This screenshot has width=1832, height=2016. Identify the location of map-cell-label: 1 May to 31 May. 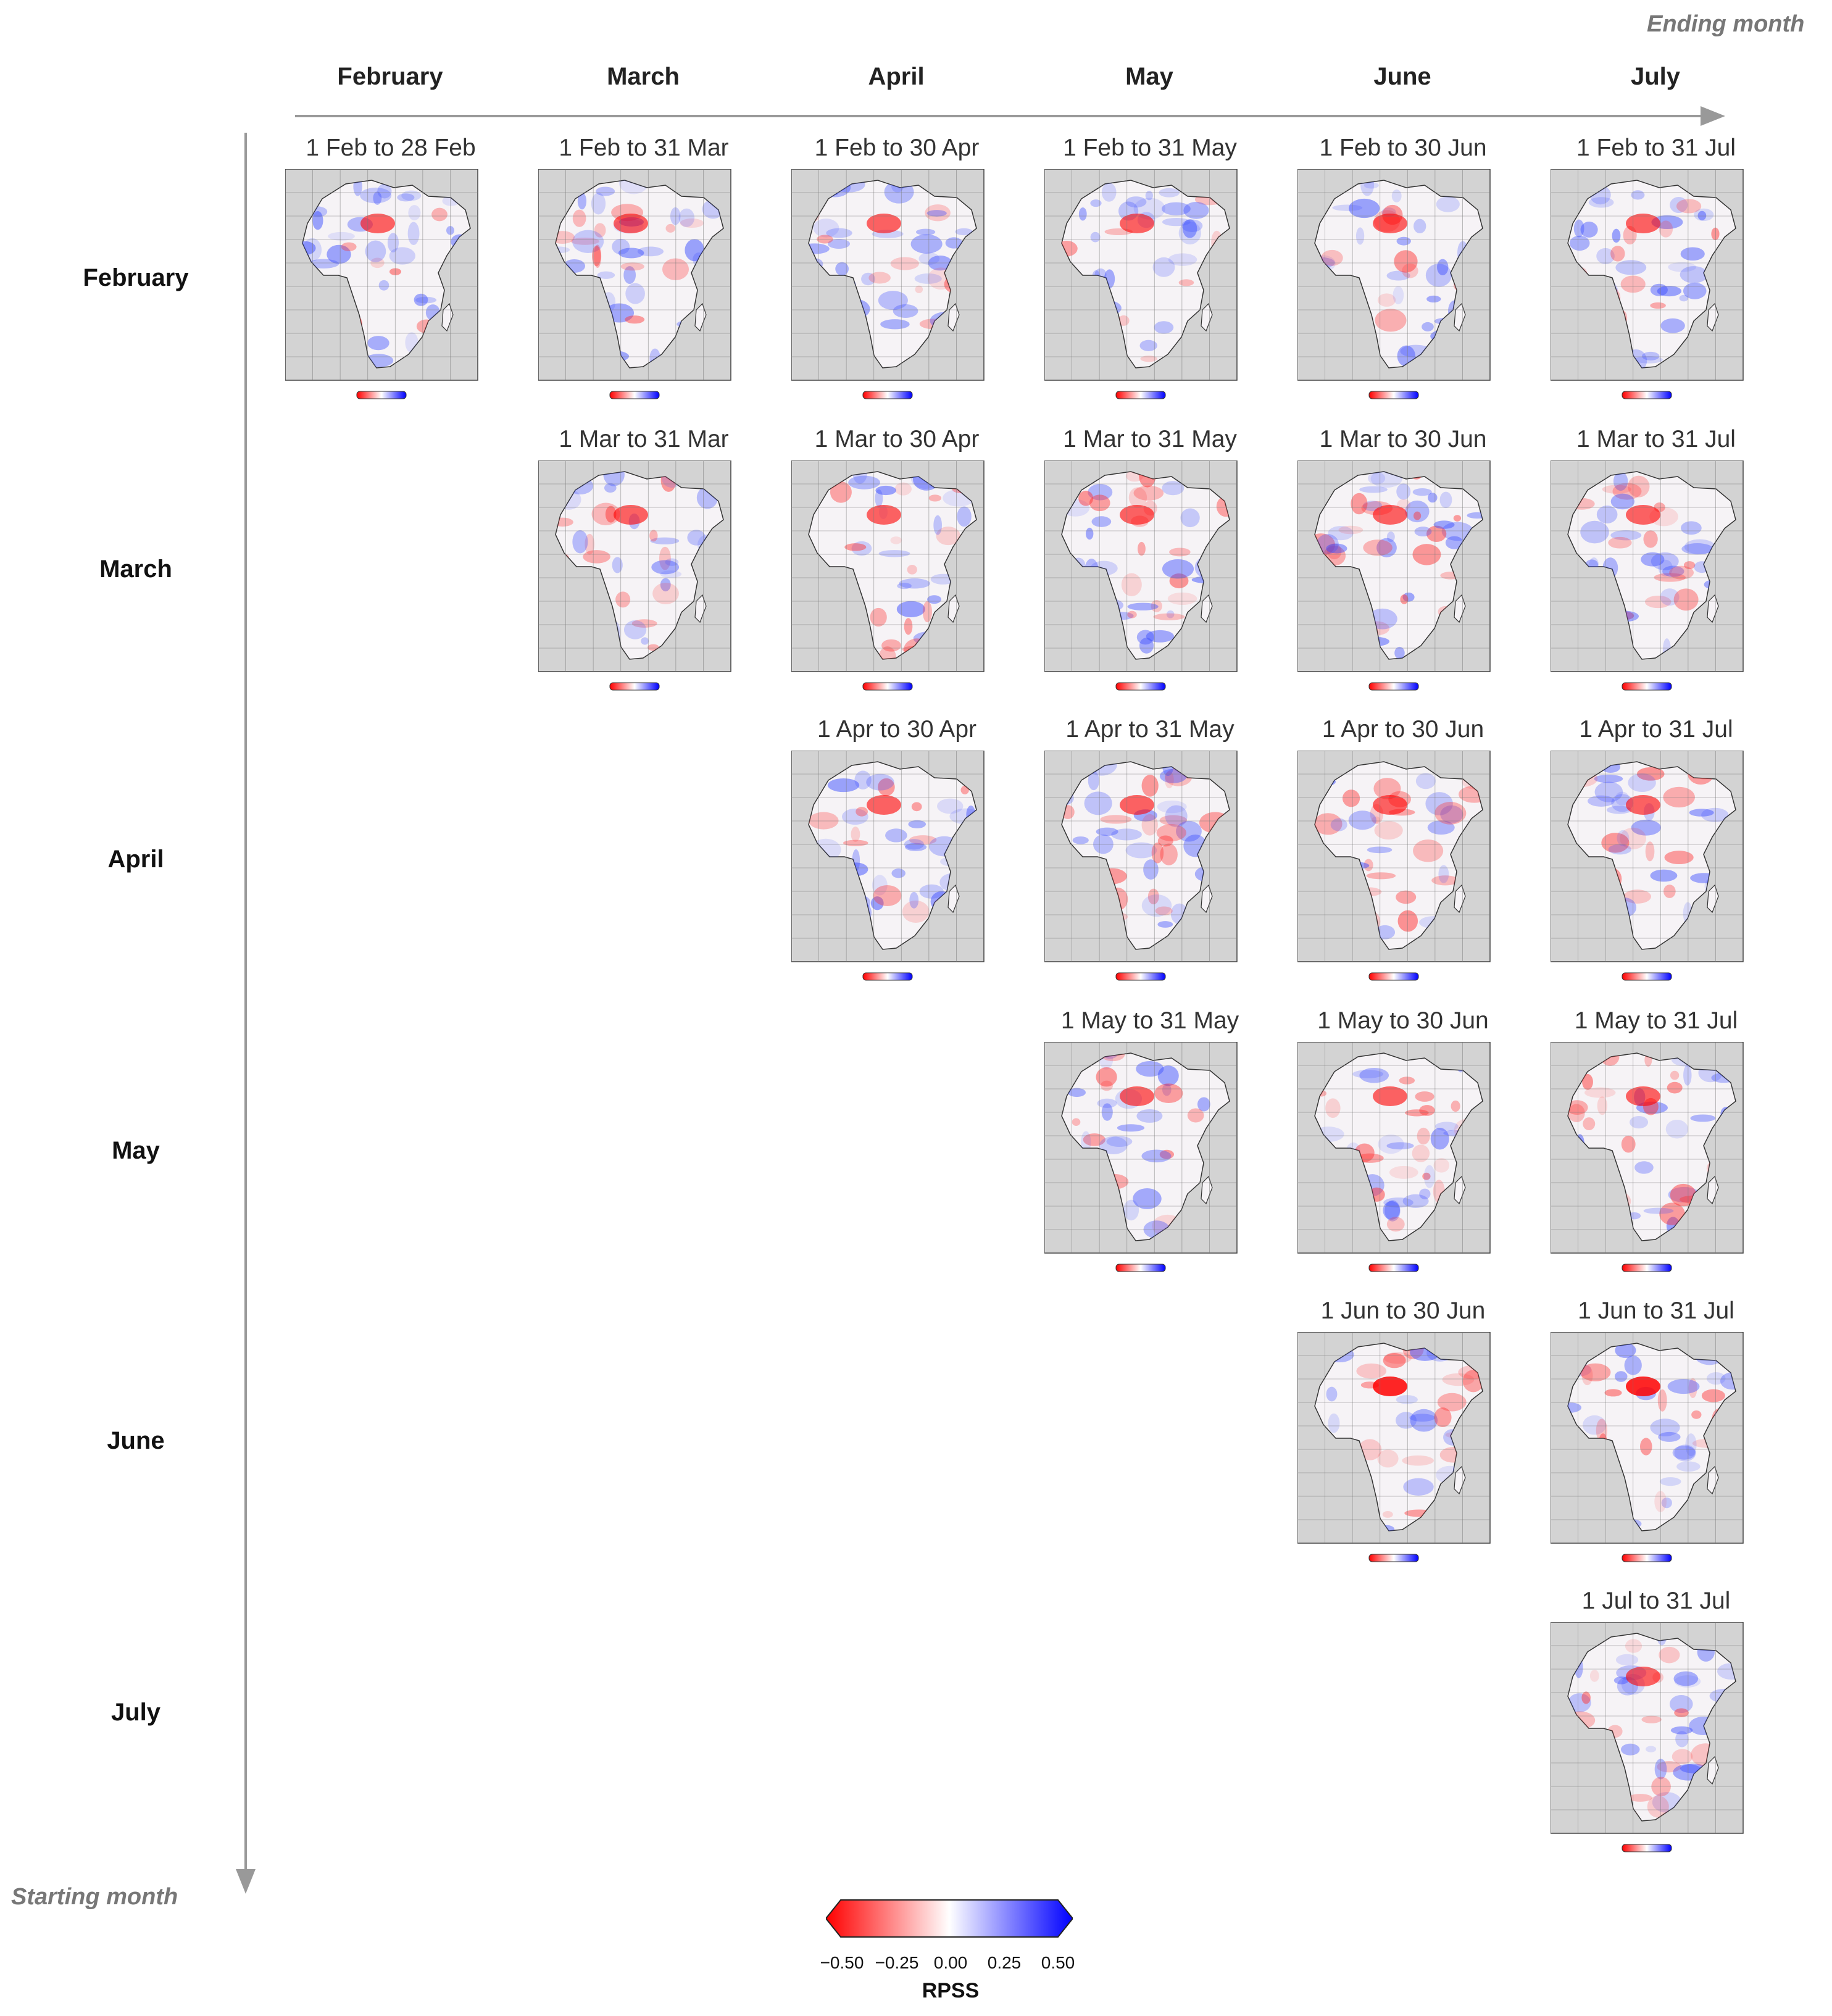
(1149, 1020).